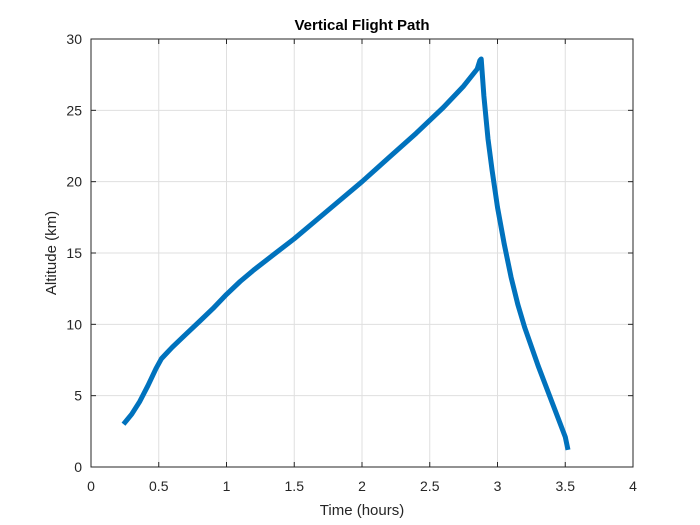 This screenshot has height=525, width=700. What do you see at coordinates (74, 253) in the screenshot?
I see `y-tick-label: 15` at bounding box center [74, 253].